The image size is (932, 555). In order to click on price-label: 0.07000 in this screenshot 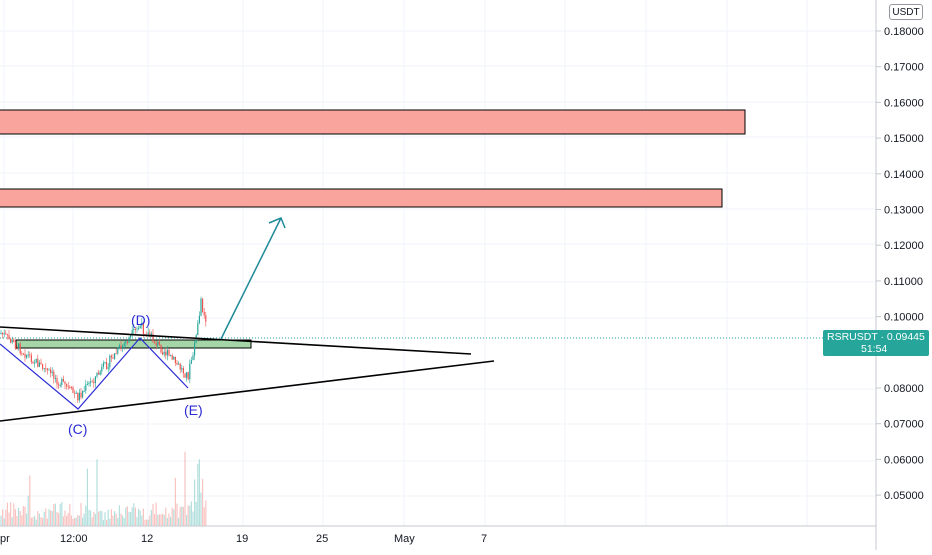, I will do `click(904, 425)`.